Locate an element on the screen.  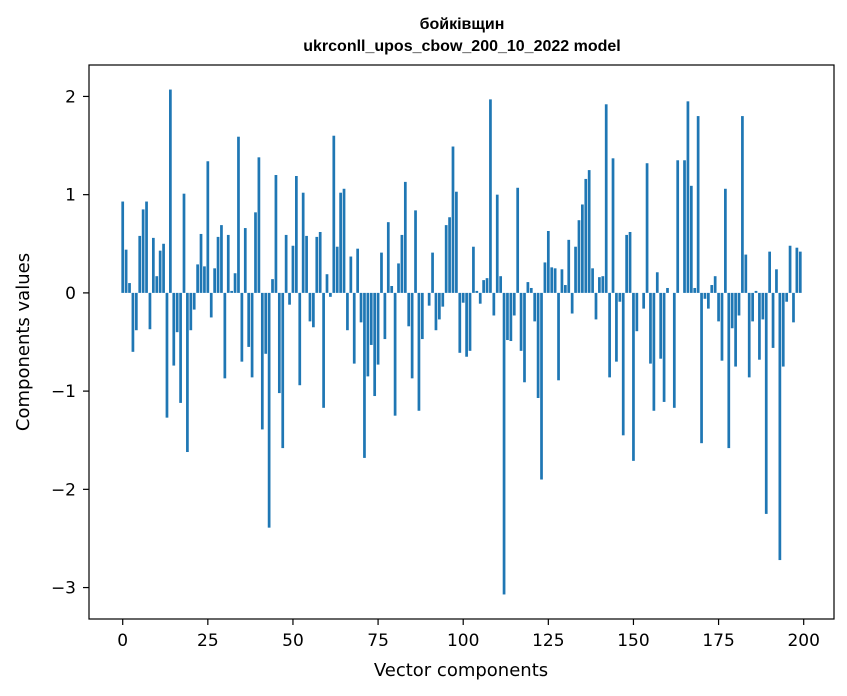
chart-subtitle: ukrconll_upos_cbow_200_10_2022 model is located at coordinates (461, 46).